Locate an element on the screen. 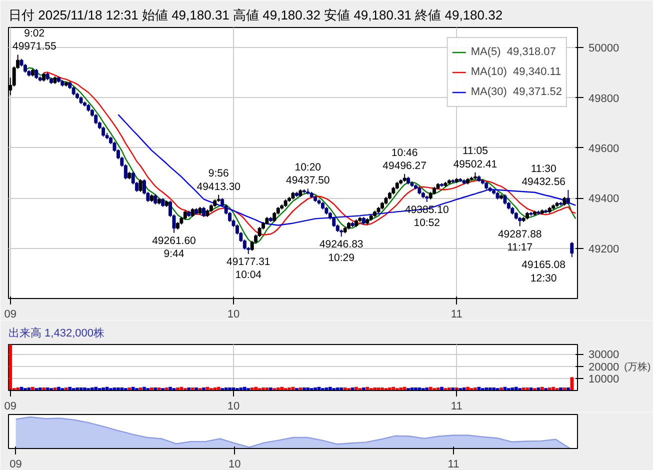  y-tick-label: 50000 is located at coordinates (604, 48).